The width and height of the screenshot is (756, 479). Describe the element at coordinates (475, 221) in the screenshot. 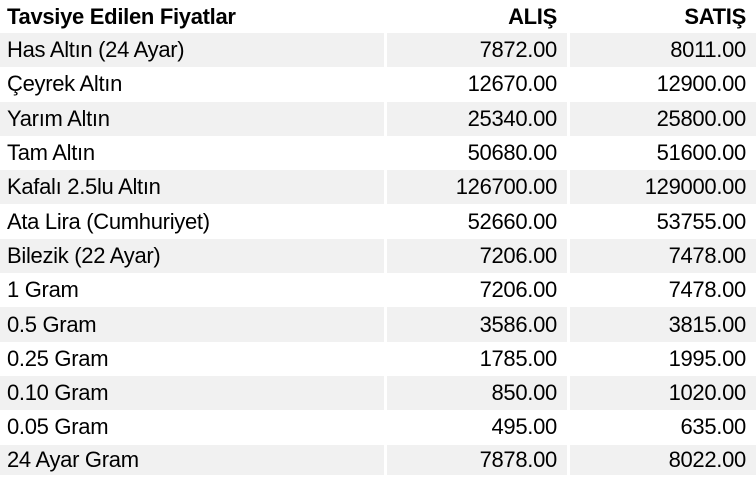

I see `buy-price: 52660.00` at that location.